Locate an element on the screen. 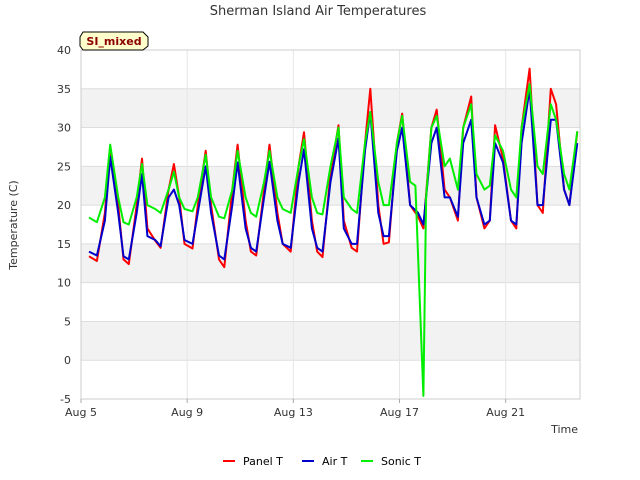  x-tick-label: Aug 9 is located at coordinates (187, 412).